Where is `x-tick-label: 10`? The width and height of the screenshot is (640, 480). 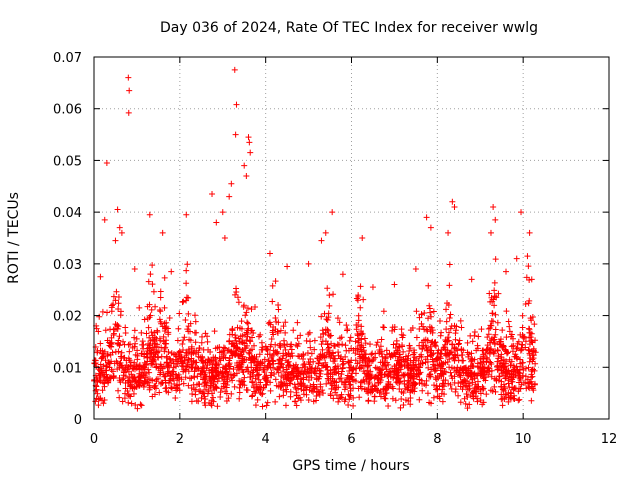 x-tick-label: 10 is located at coordinates (523, 439).